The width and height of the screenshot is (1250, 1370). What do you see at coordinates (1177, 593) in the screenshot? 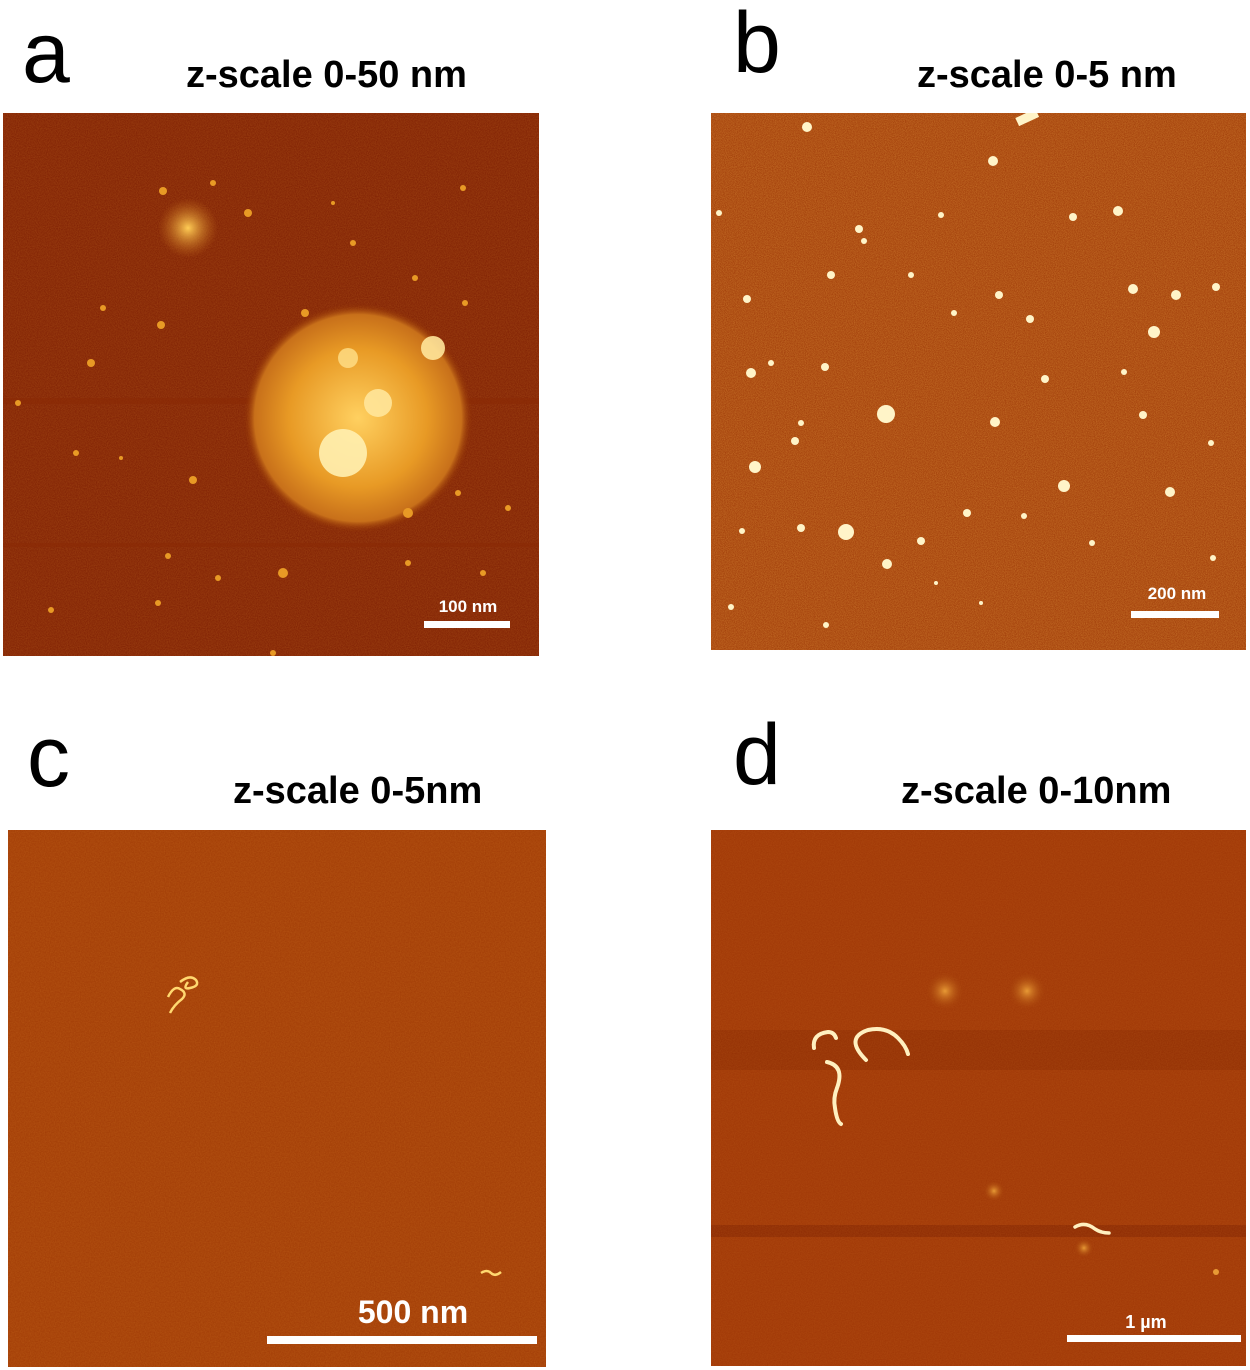
I see `scale-bar-label: 200 nm` at bounding box center [1177, 593].